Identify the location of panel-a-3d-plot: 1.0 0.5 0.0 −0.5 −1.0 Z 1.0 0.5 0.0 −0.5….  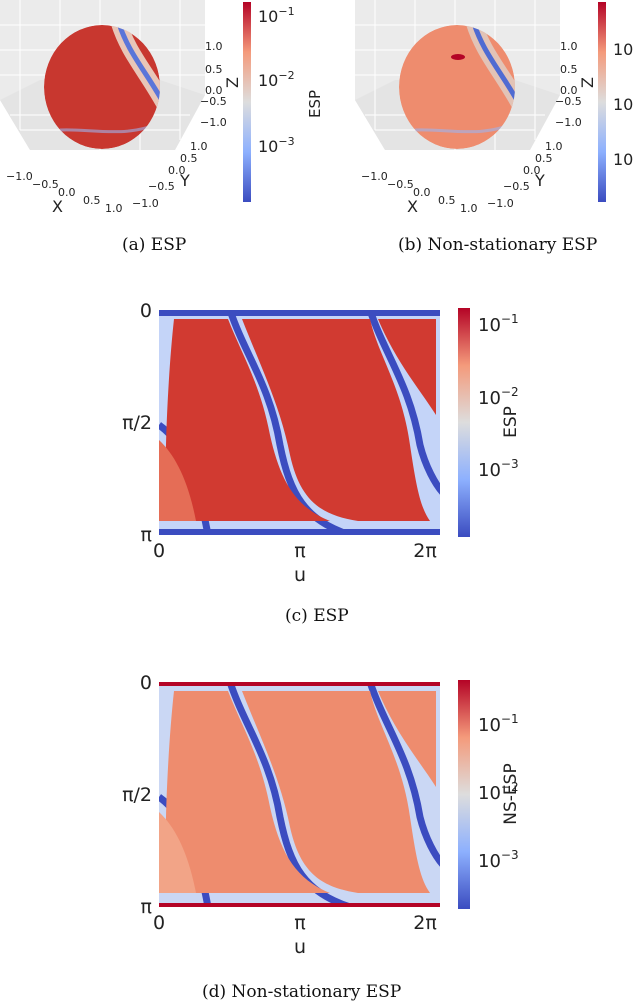
(160, 107).